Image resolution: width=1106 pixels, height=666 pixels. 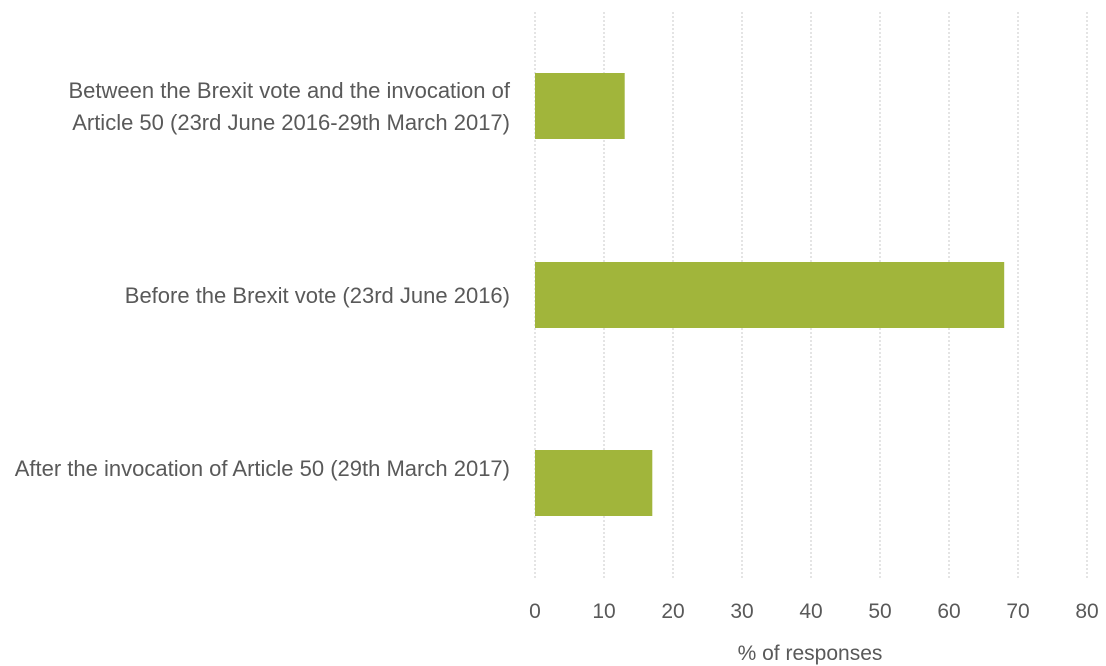 I want to click on x-axis-title: % of responses, so click(x=810, y=653).